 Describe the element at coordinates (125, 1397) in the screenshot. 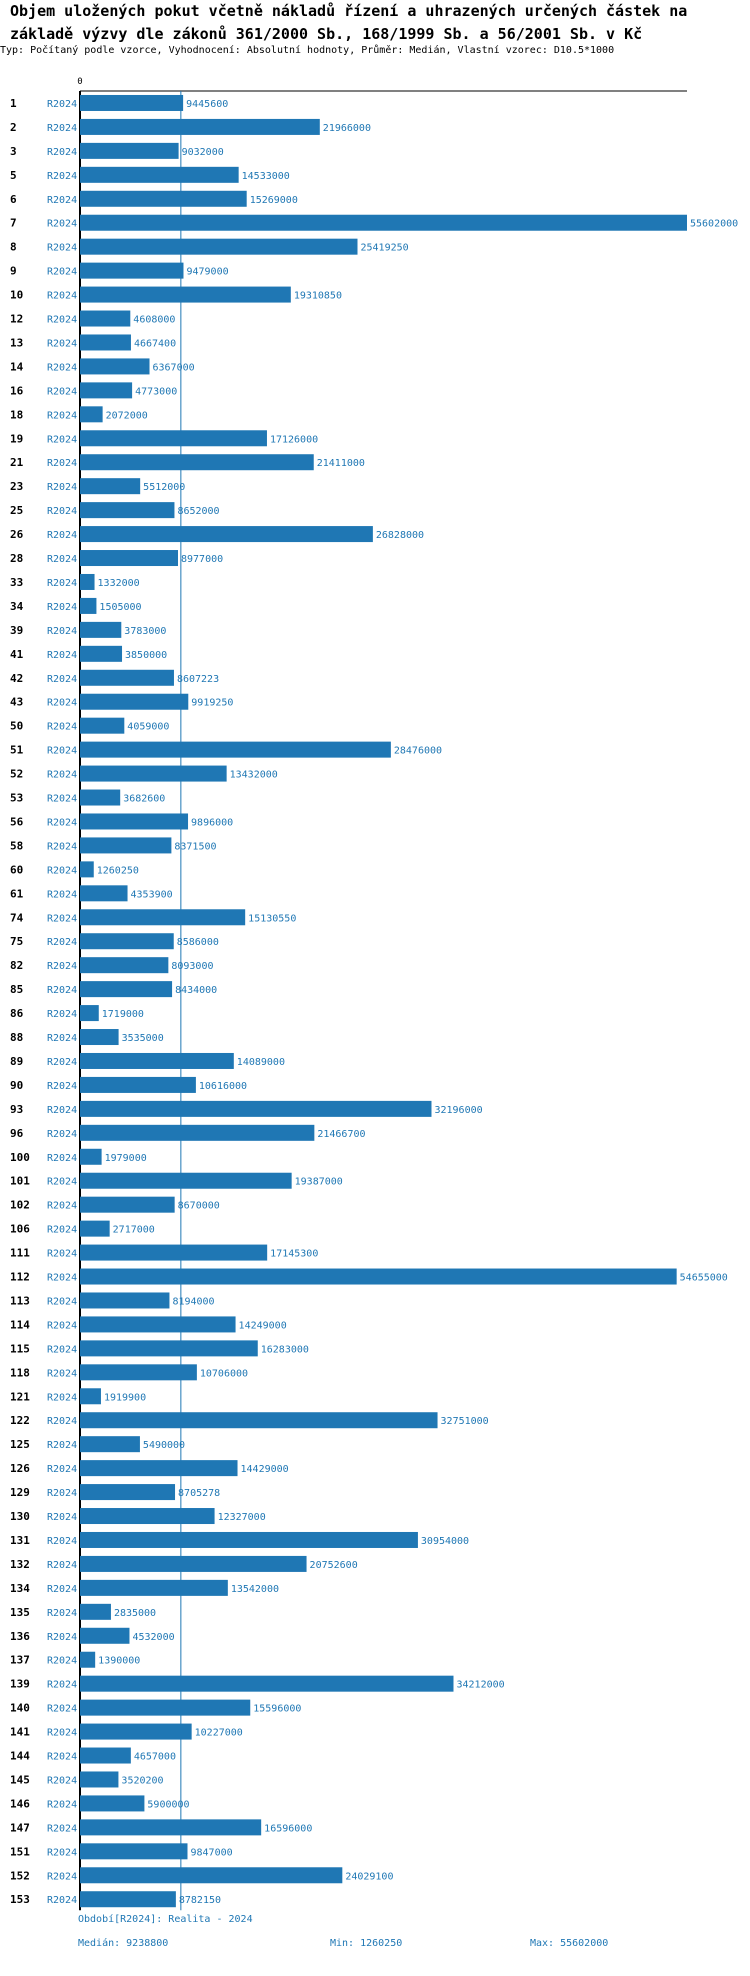

I see `data-label: 1919900` at that location.